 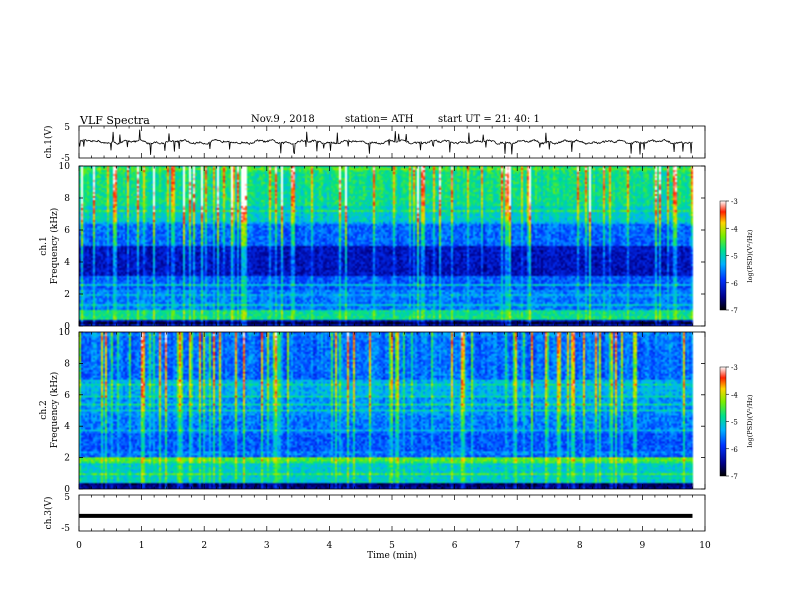 I want to click on ch1-colorbar-ticks: -3 -4 -5 -6 -7, so click(x=732, y=256).